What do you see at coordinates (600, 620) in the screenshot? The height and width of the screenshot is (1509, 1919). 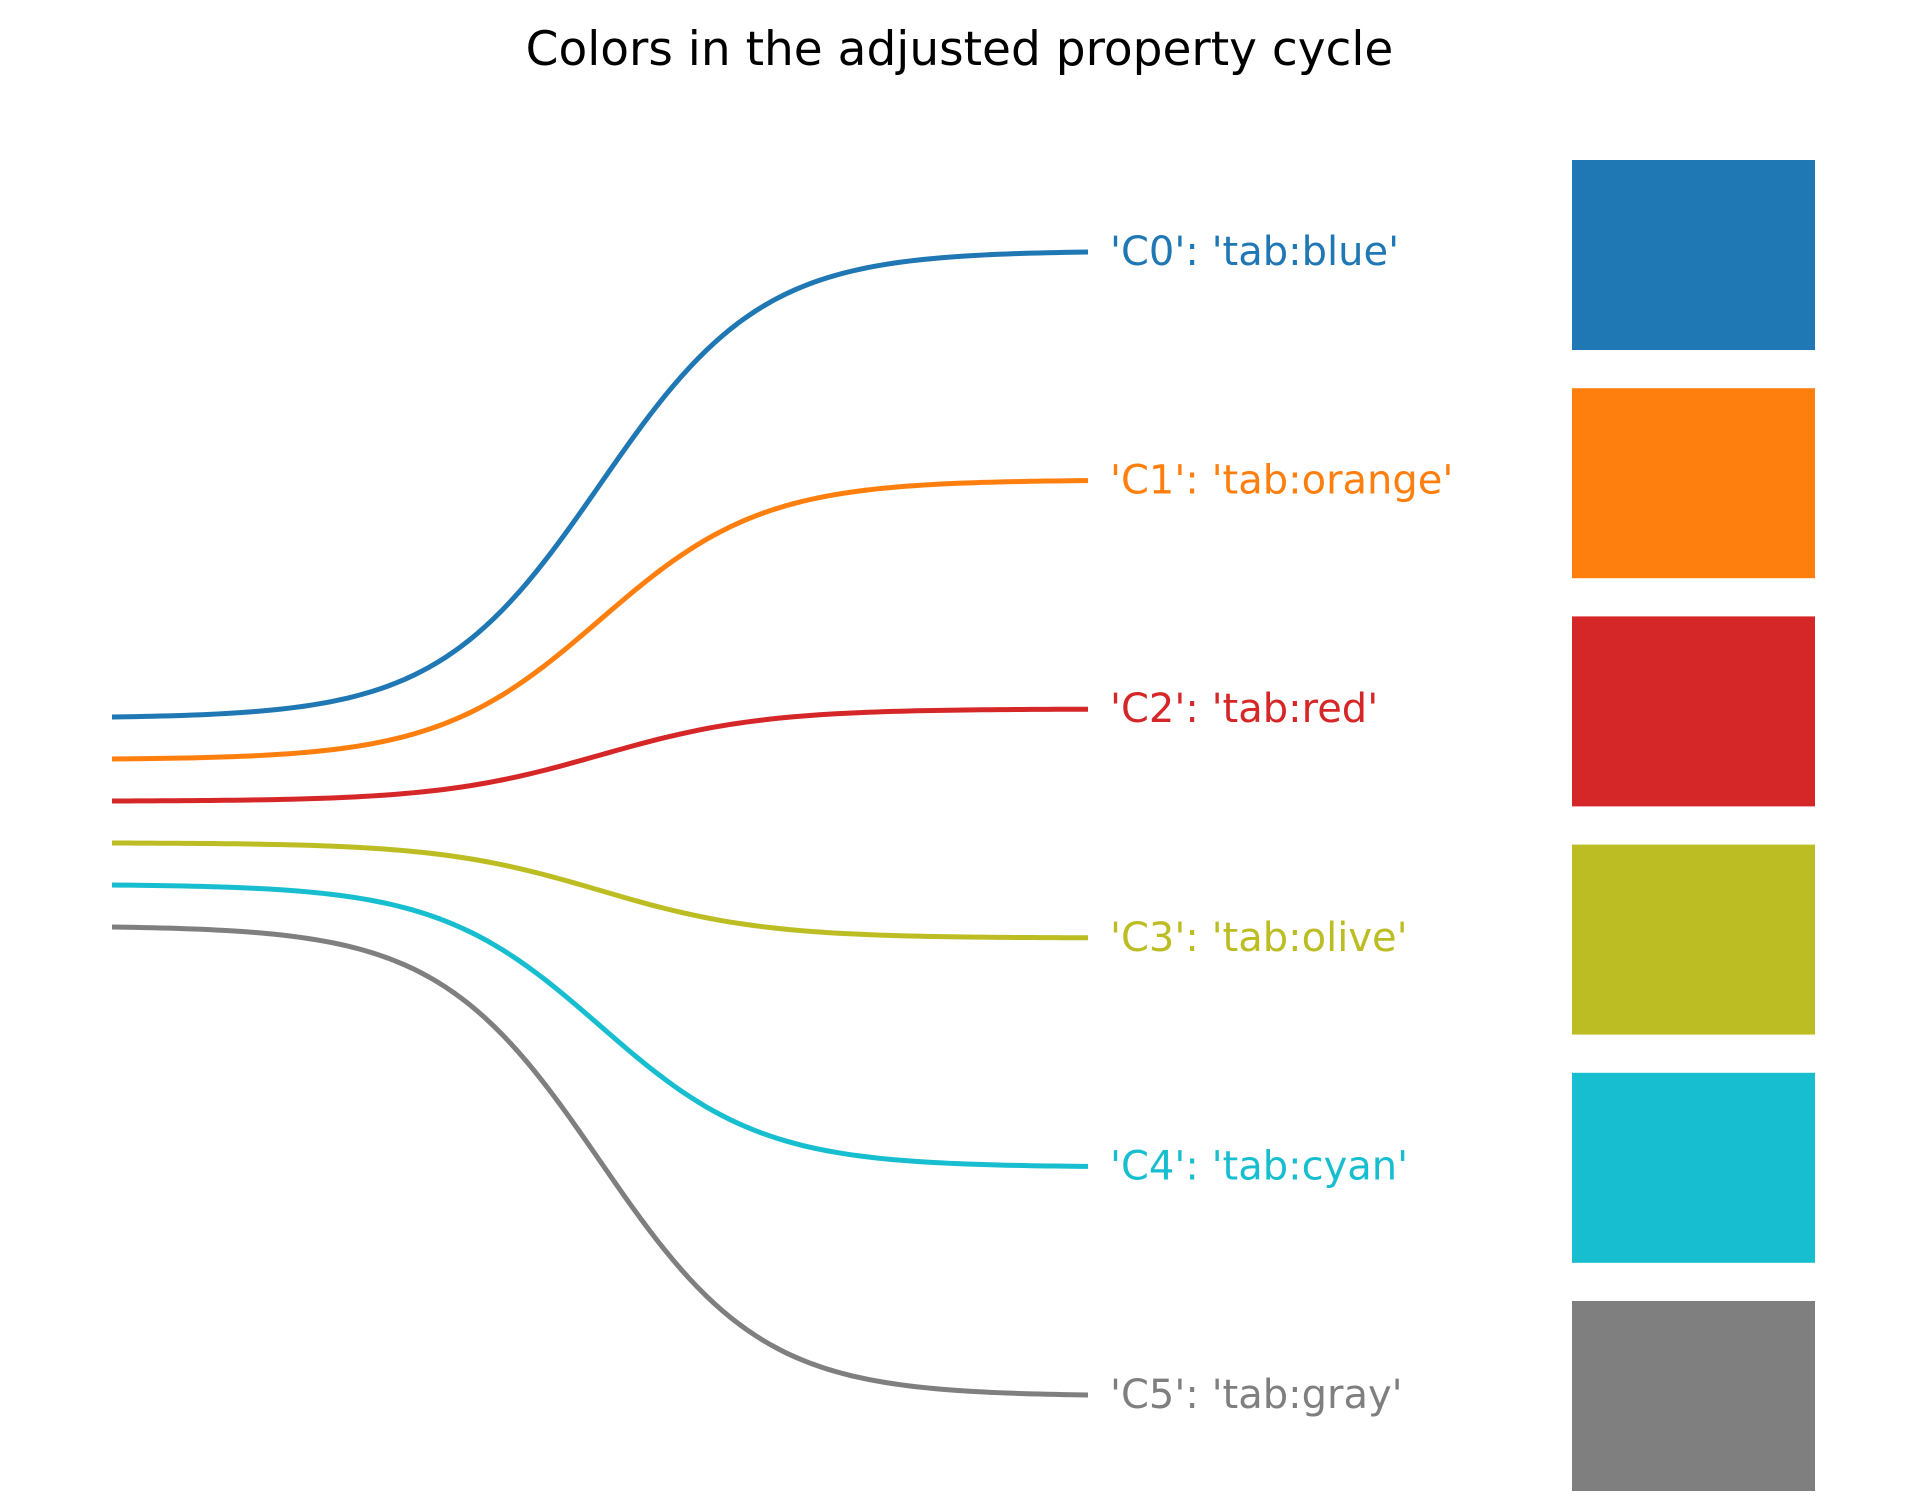 I see `series-line-c1` at bounding box center [600, 620].